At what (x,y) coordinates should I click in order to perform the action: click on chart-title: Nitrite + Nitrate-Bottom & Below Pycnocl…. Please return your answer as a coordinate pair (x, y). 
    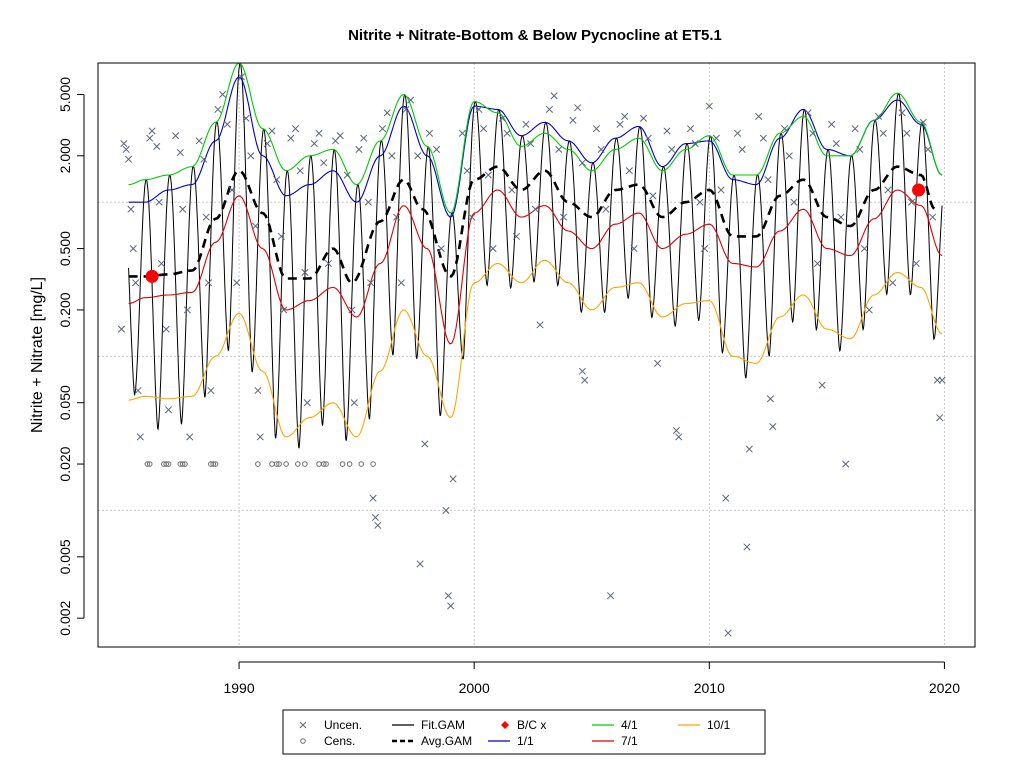
    Looking at the image, I should click on (535, 35).